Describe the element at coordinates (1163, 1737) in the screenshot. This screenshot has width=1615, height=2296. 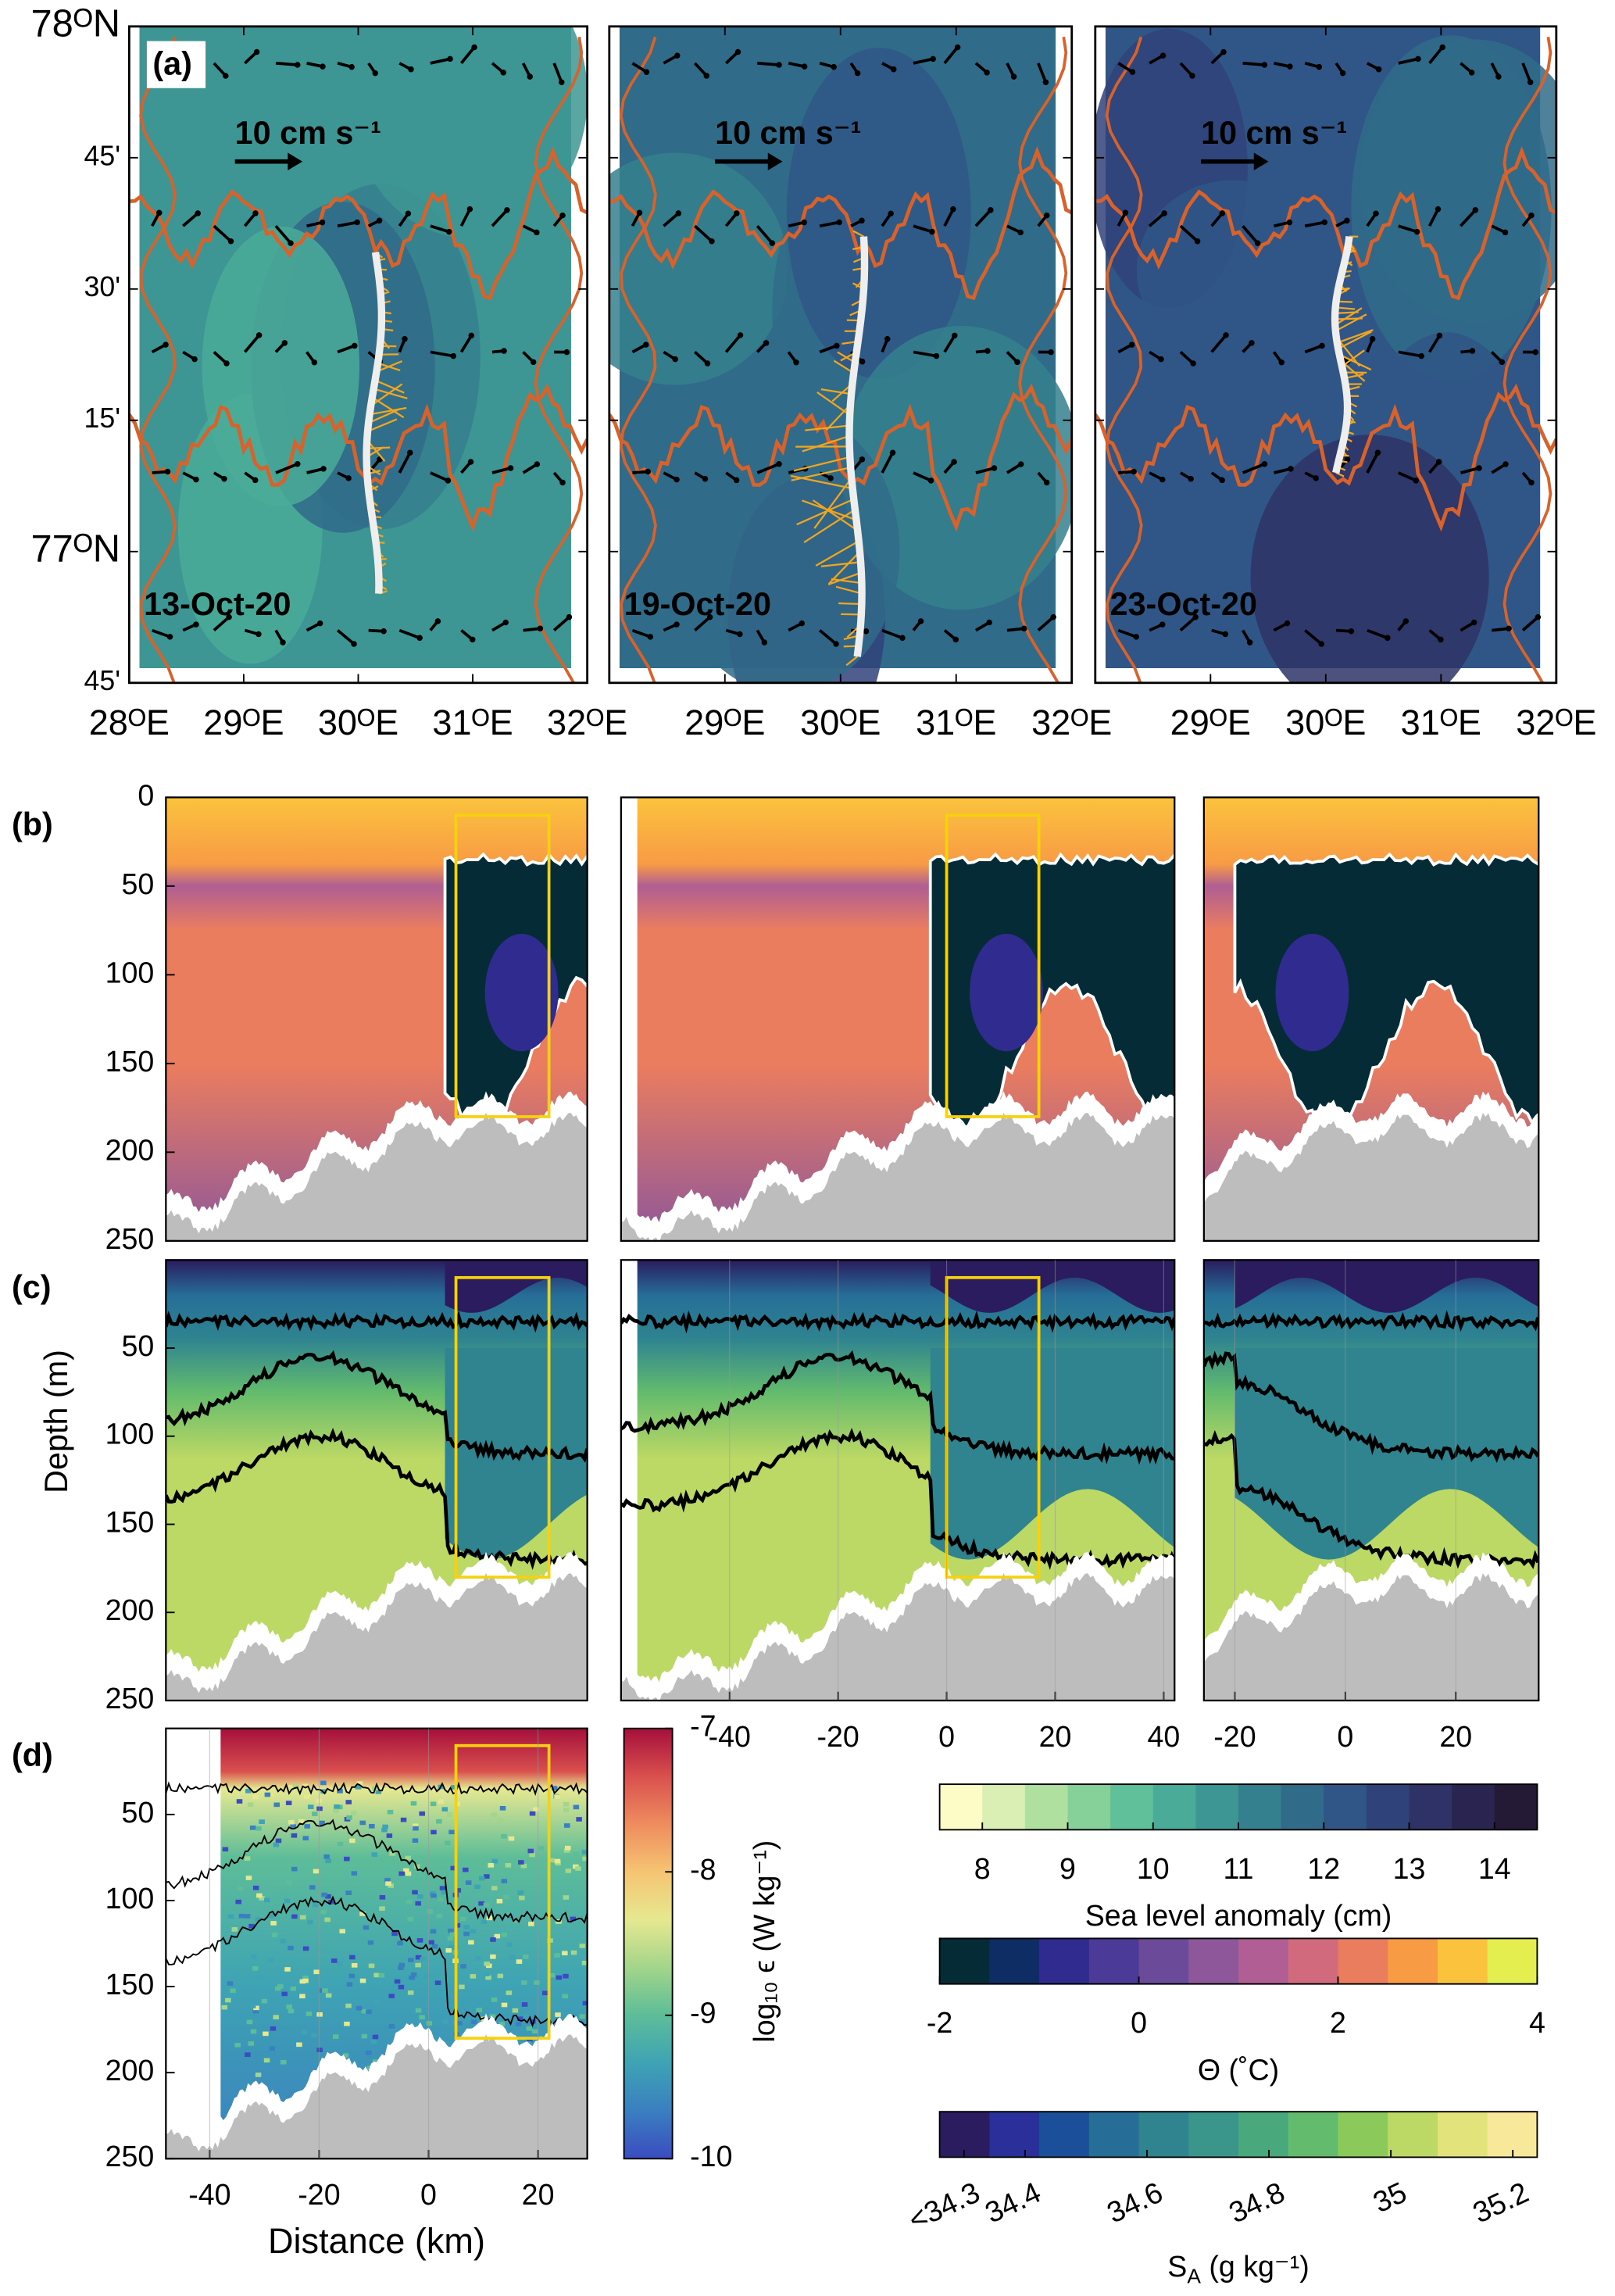
I see `x-tick-label: 40` at that location.